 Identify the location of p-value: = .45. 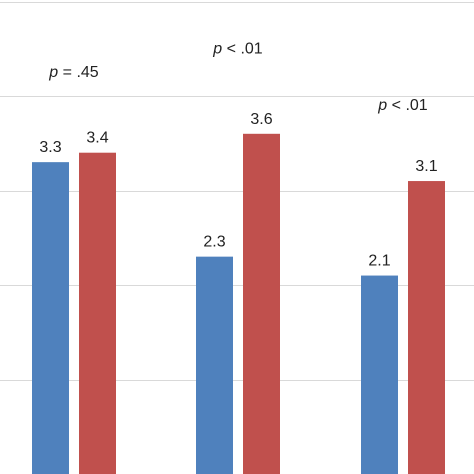
(78, 72).